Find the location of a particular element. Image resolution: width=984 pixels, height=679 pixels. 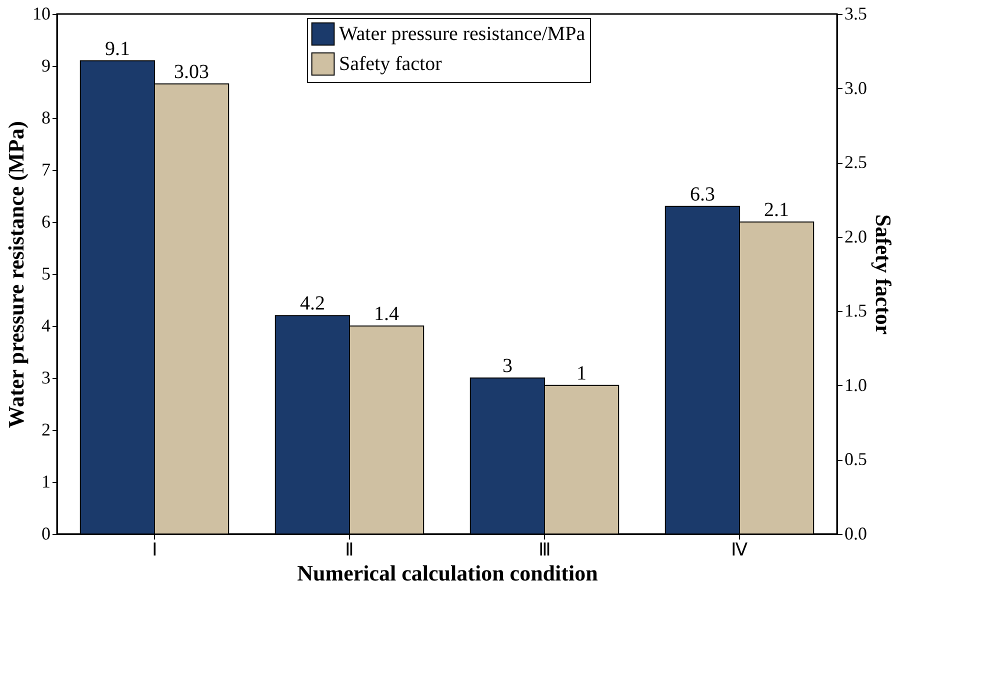

data-label: 1.4 is located at coordinates (387, 314).